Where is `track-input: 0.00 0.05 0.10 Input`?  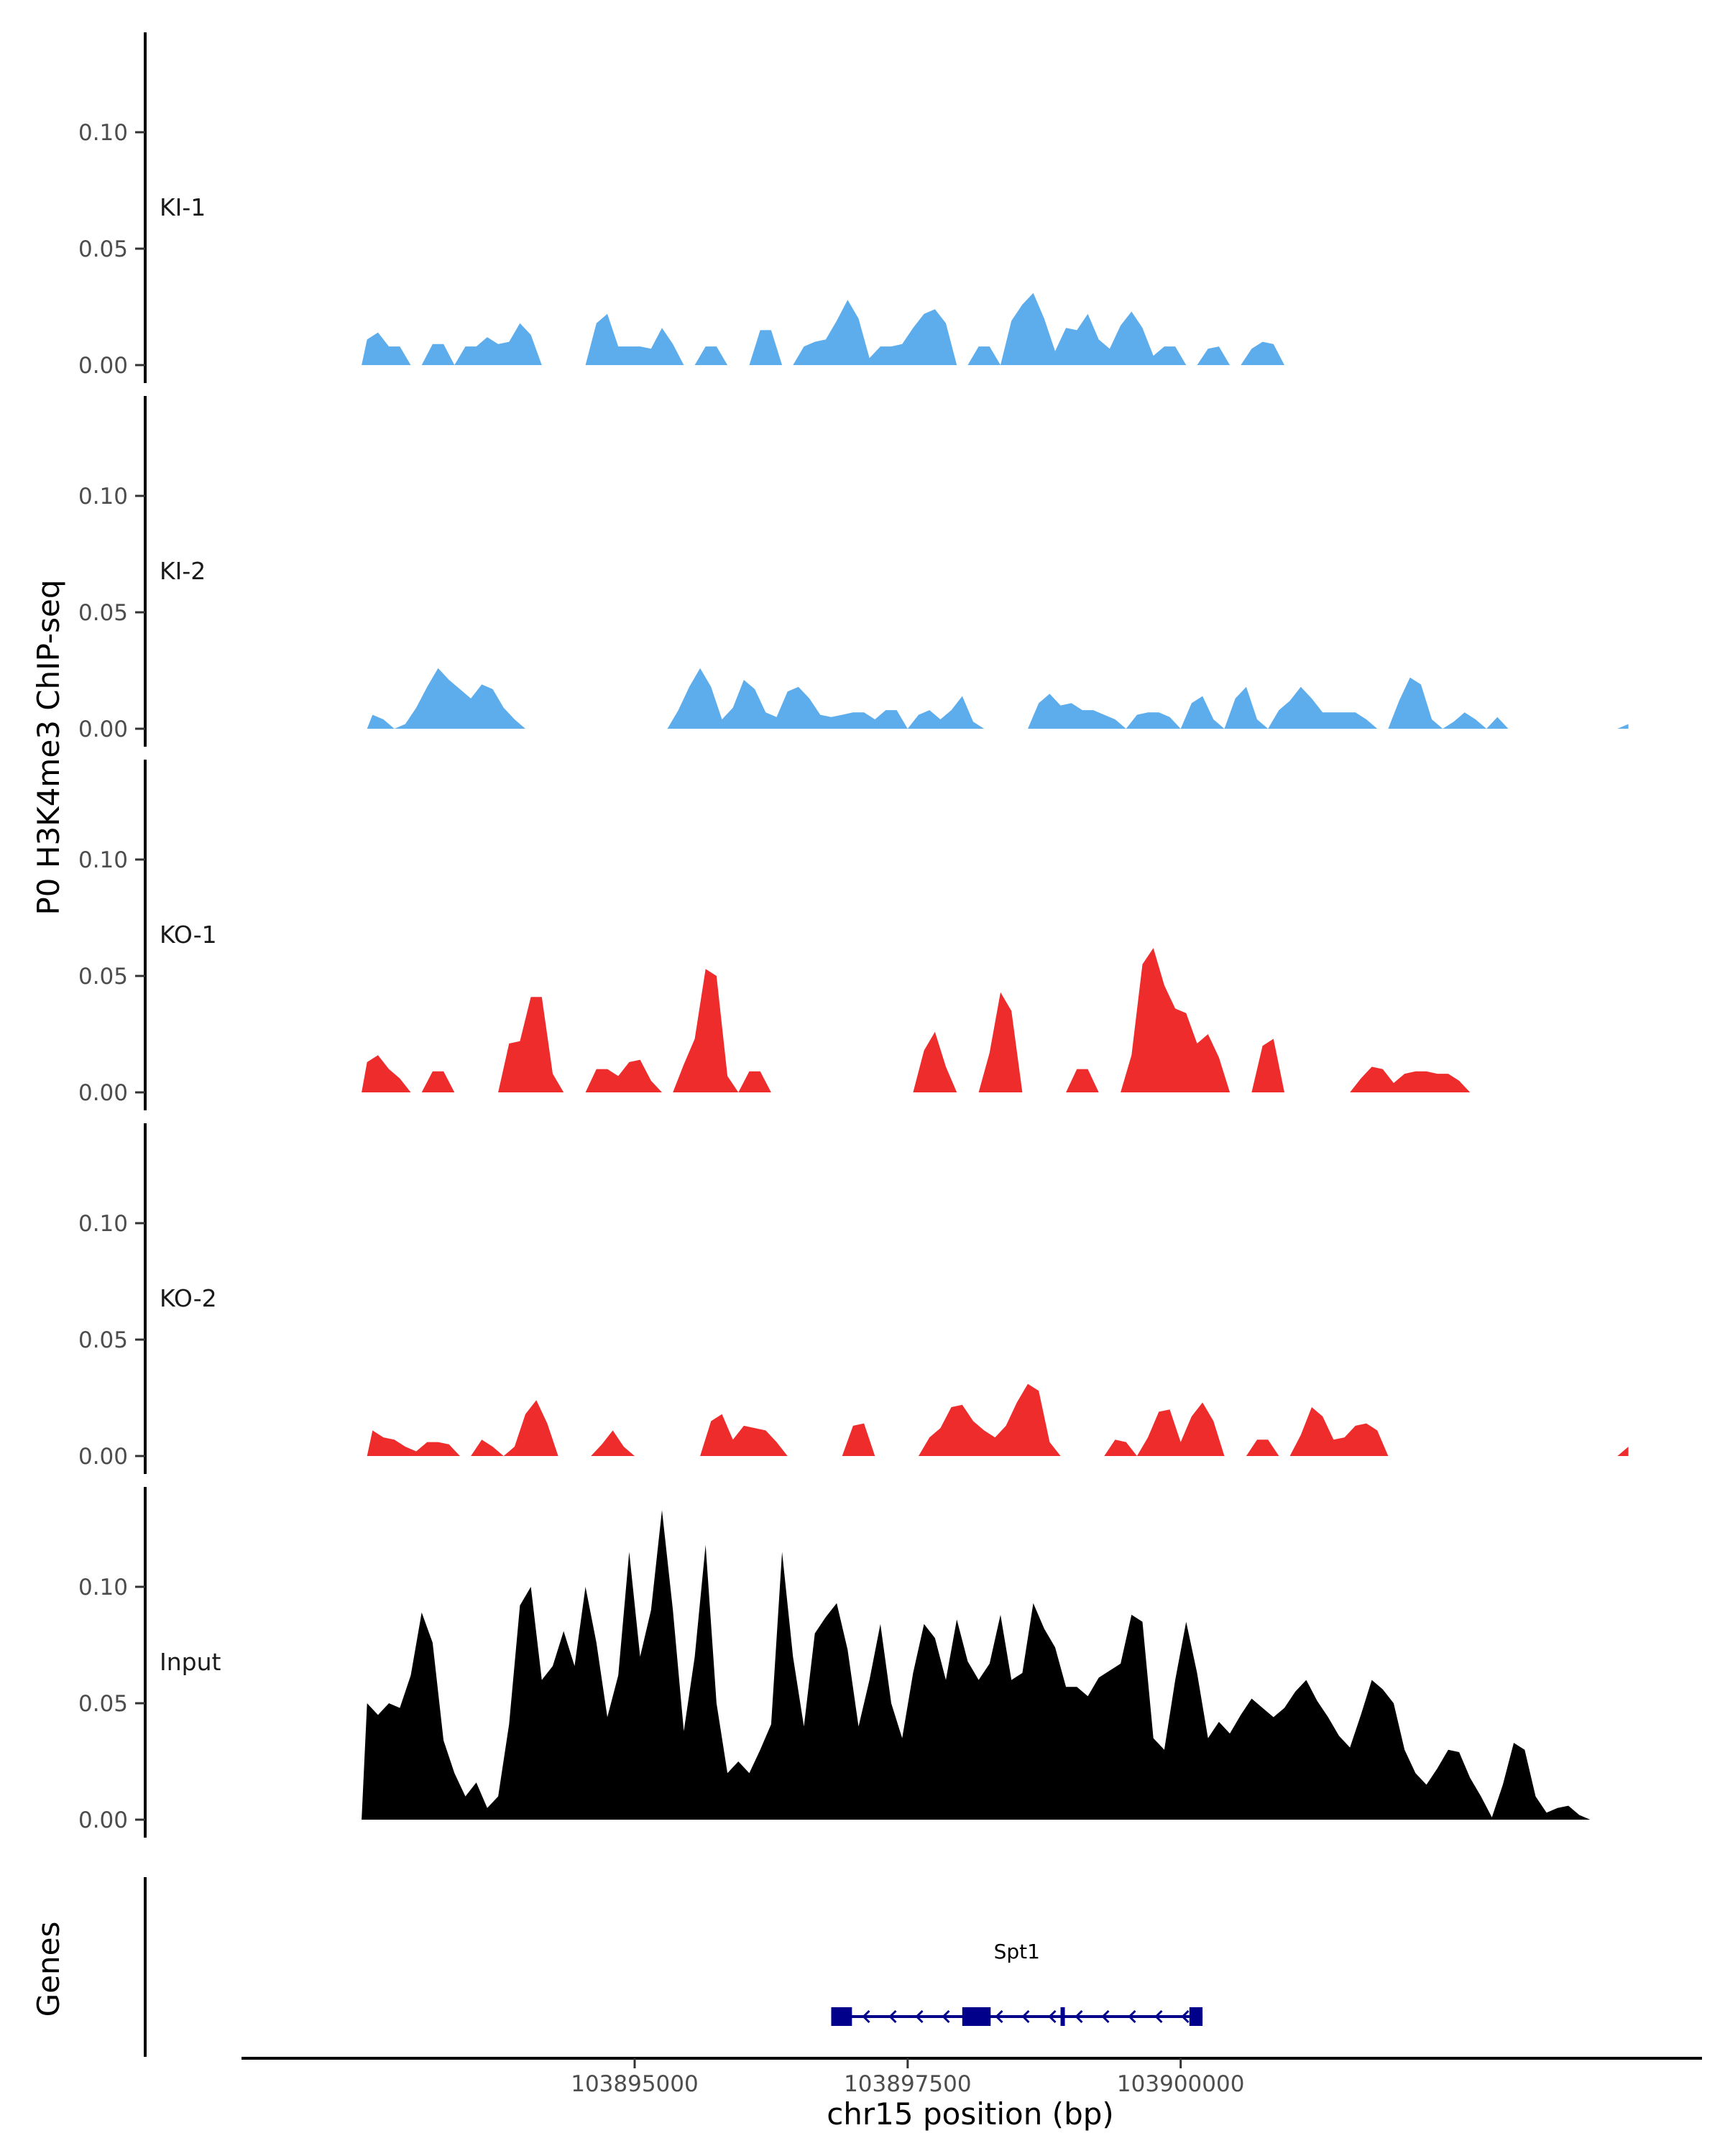 track-input: 0.00 0.05 0.10 Input is located at coordinates (834, 1663).